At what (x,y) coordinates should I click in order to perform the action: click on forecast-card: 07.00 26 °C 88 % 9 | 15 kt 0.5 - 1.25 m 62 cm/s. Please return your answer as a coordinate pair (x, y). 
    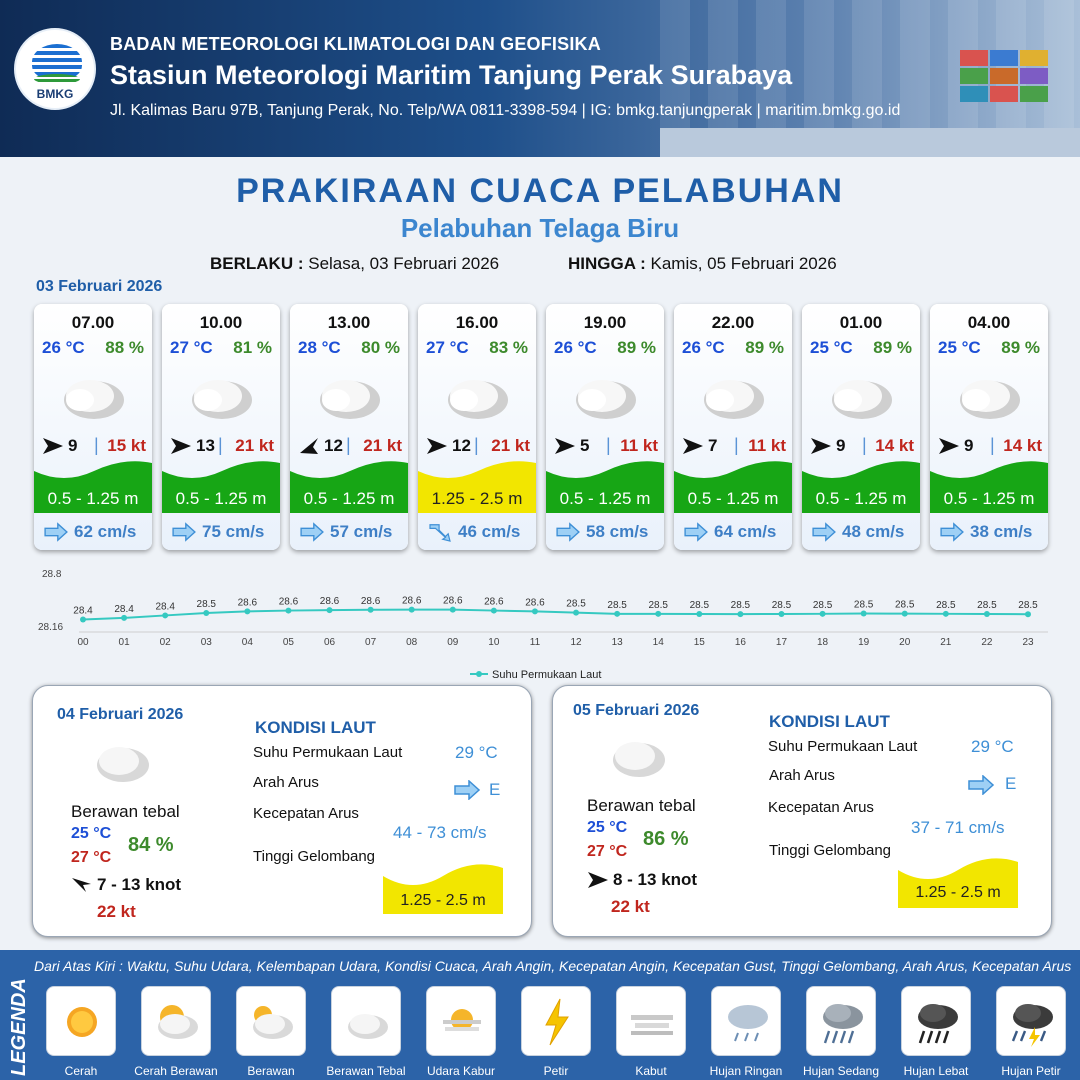
    Looking at the image, I should click on (93, 427).